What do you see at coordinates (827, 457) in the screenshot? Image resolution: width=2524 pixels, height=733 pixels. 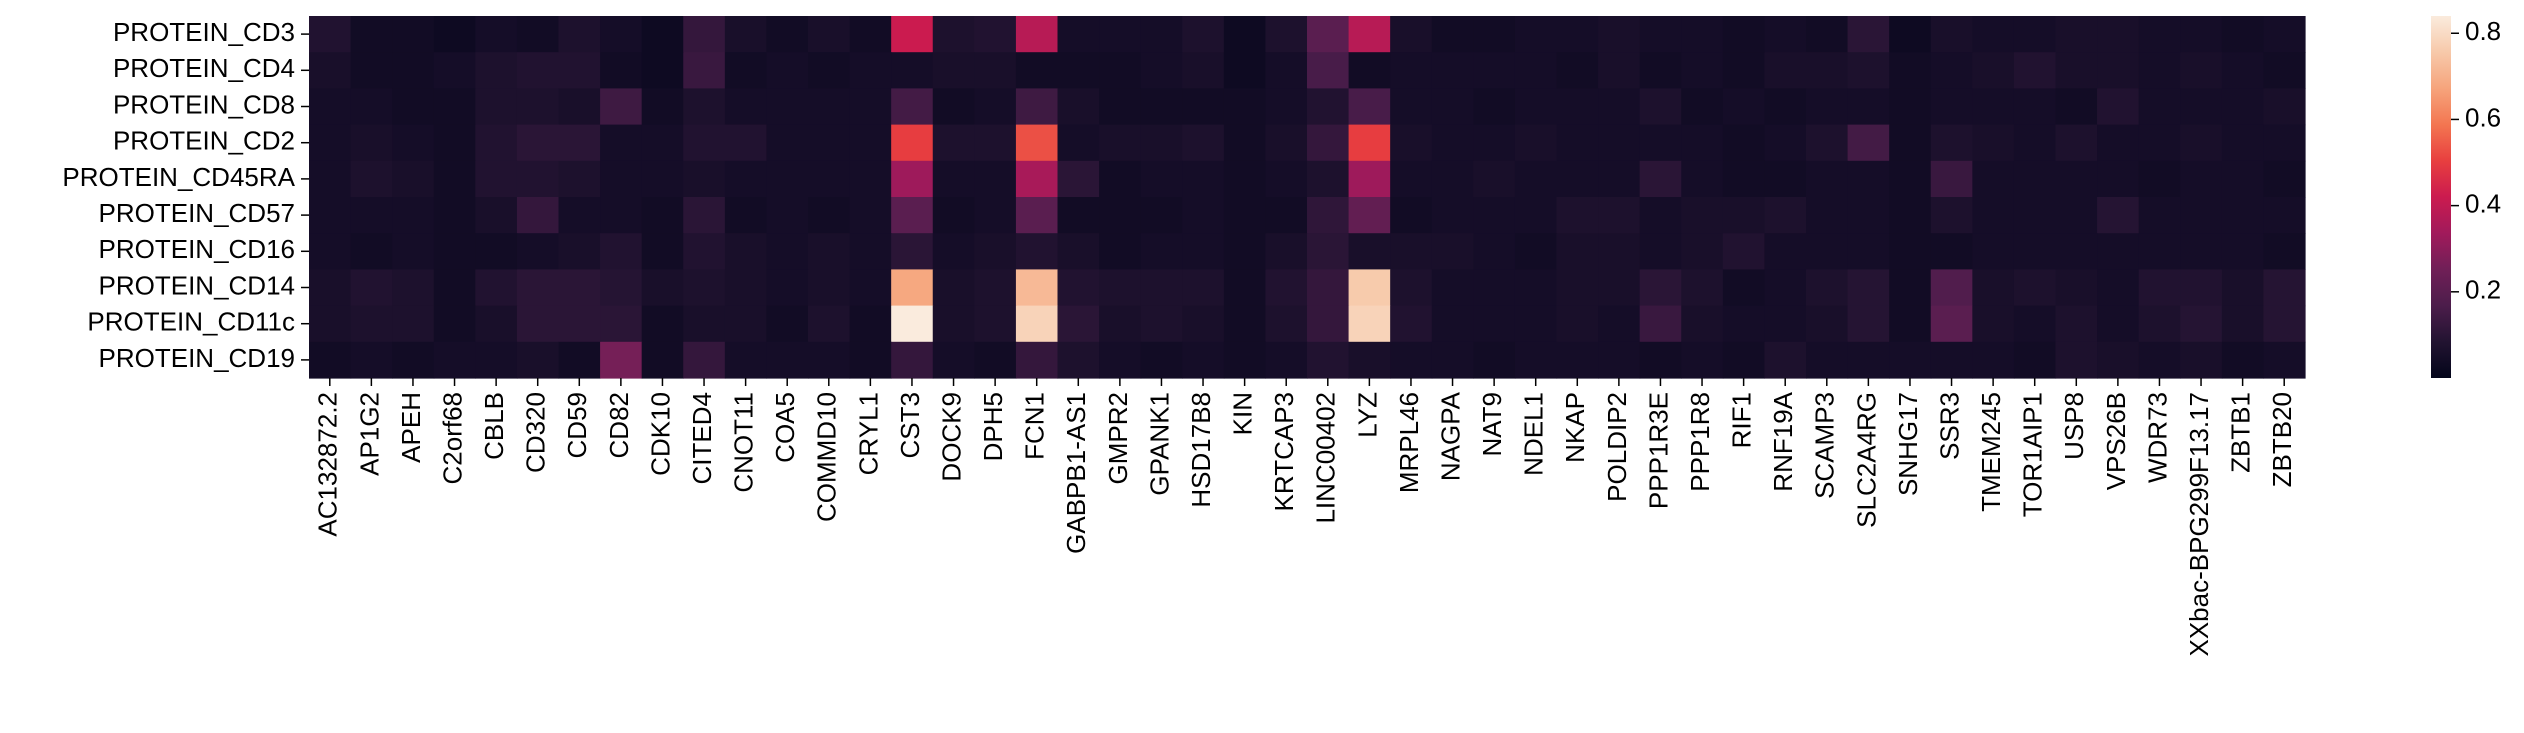 I see `x-tick-label: COMMD10` at bounding box center [827, 457].